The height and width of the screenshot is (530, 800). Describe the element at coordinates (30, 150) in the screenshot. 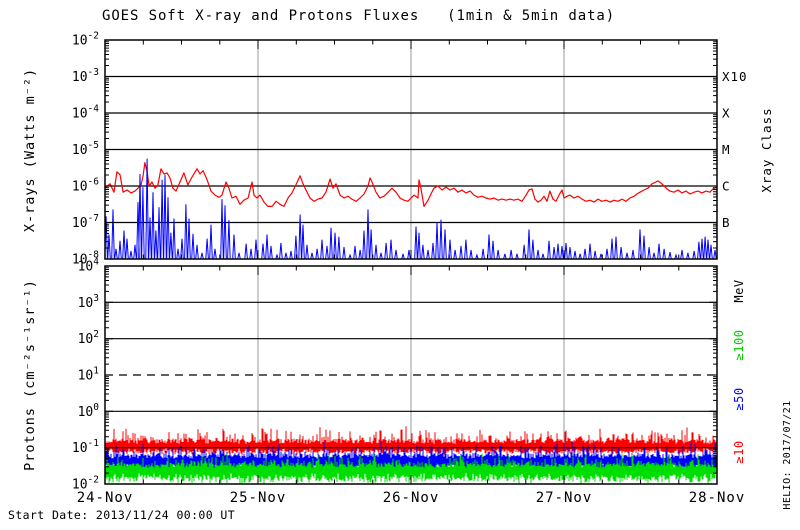

I see `xray-y-axis-title: X-rays (Watts m⁻²)` at that location.